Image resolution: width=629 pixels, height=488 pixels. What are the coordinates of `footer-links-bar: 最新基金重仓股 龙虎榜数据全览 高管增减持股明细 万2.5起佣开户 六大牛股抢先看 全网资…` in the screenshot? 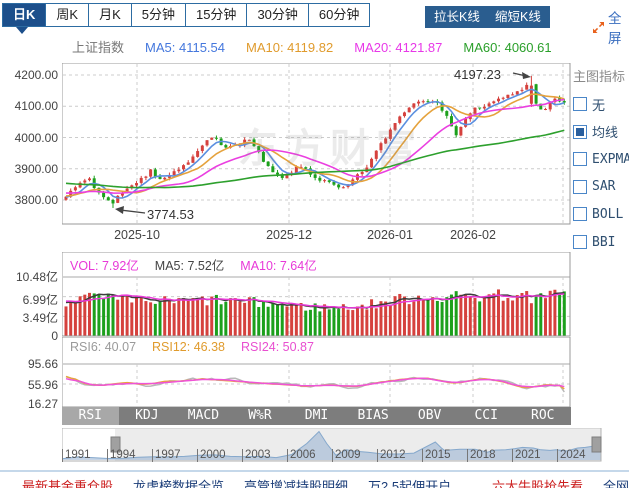 It's located at (314, 479).